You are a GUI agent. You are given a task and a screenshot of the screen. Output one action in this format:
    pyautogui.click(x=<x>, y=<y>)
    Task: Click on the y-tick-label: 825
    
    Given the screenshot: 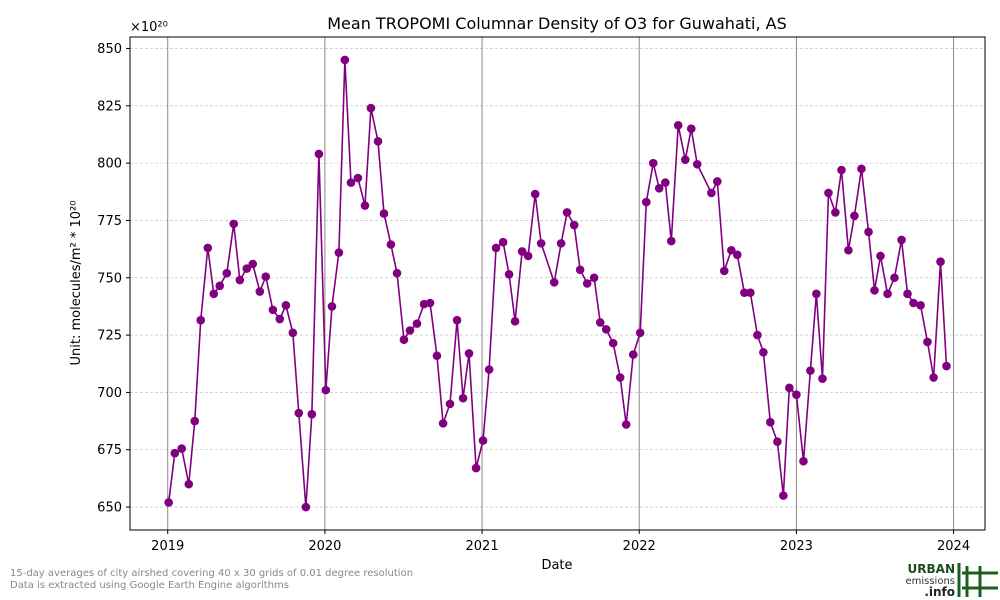 What is the action you would take?
    pyautogui.click(x=109, y=106)
    